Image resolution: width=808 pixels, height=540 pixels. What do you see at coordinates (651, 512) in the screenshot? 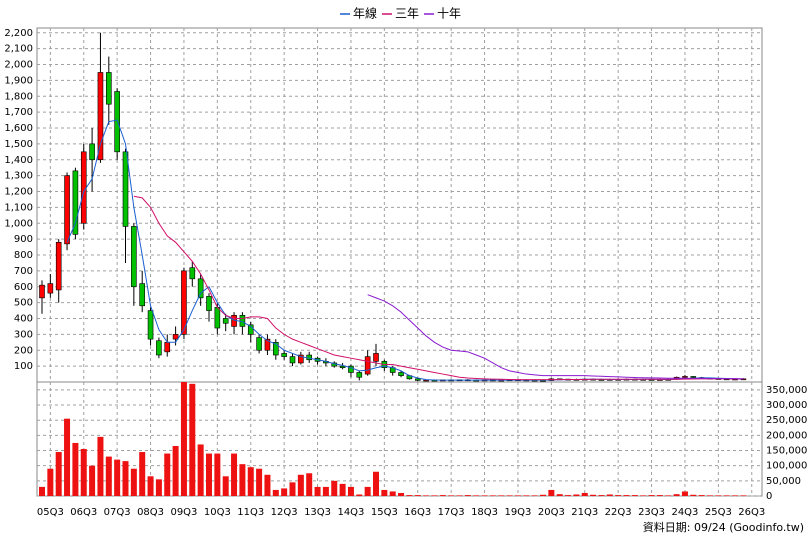
I see `x-tick-label: 23Q3` at bounding box center [651, 512].